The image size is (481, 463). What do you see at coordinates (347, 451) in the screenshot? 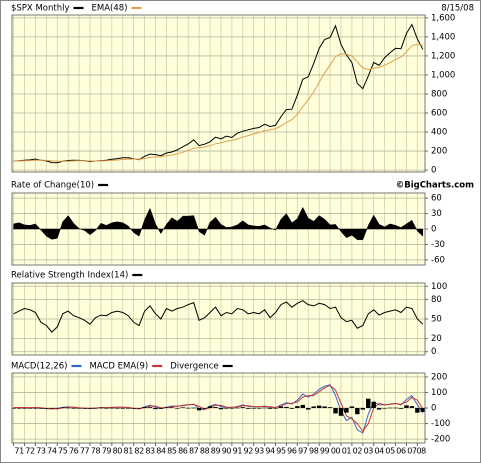
I see `x-tick-label: 01` at bounding box center [347, 451].